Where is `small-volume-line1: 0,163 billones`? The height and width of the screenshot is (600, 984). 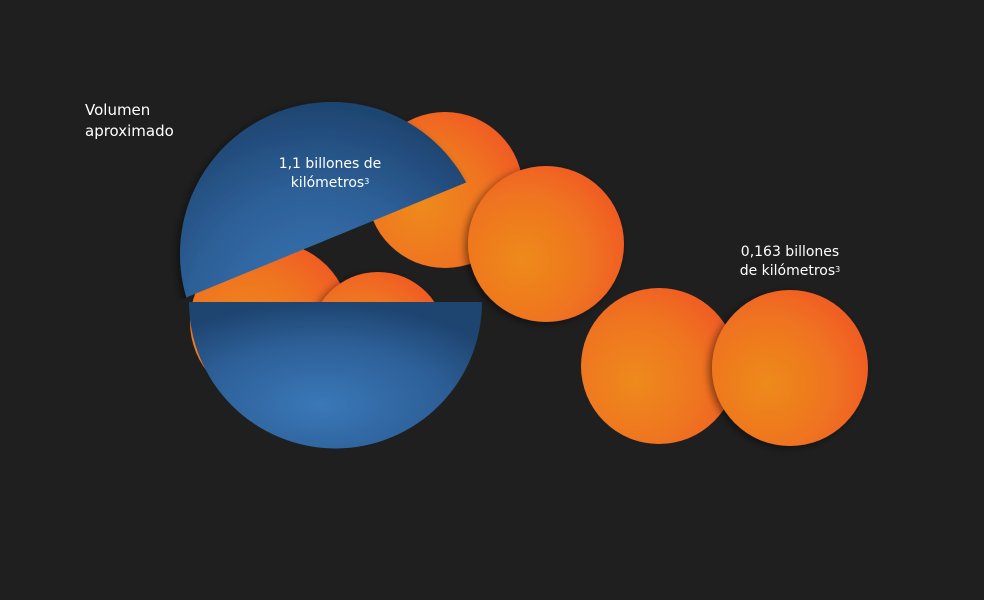 small-volume-line1: 0,163 billones is located at coordinates (790, 252).